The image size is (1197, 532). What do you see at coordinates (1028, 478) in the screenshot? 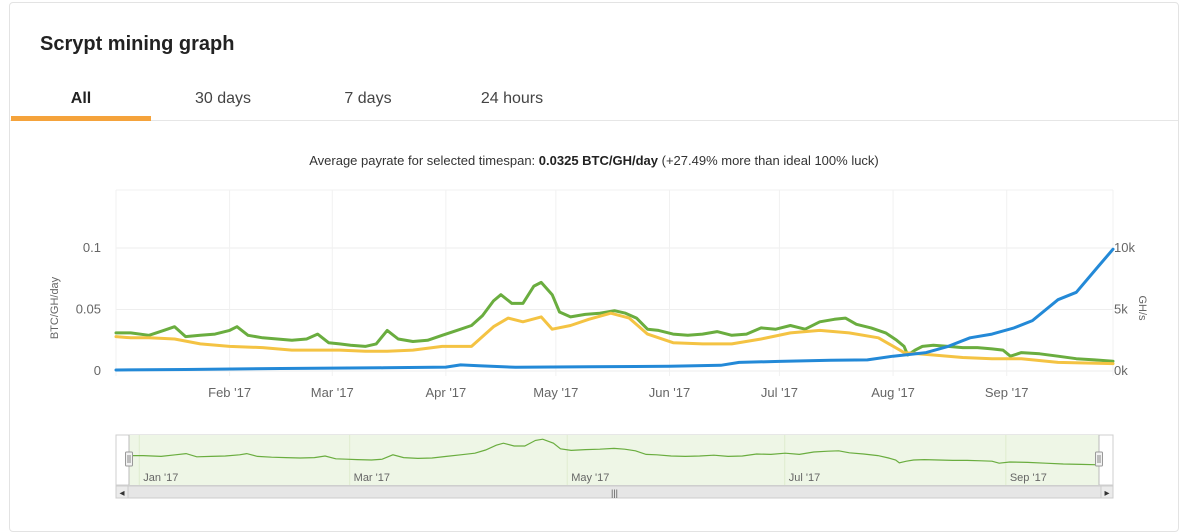
I see `navigator-tick-label: Sep '17` at bounding box center [1028, 478].